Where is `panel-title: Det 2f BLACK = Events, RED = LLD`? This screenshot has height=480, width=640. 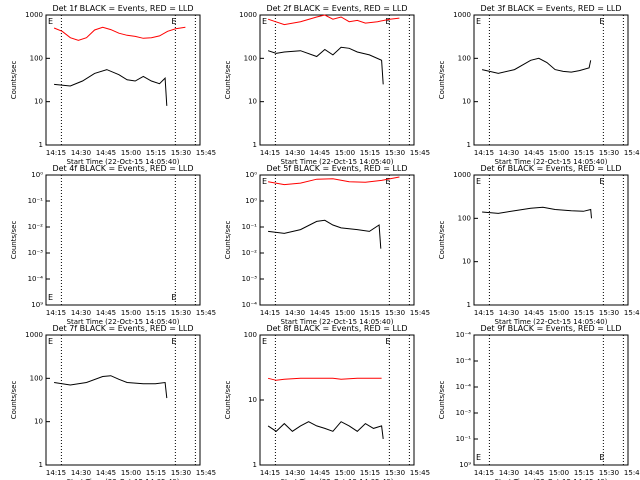
panel-title: Det 2f BLACK = Events, RED = LLD is located at coordinates (336, 8).